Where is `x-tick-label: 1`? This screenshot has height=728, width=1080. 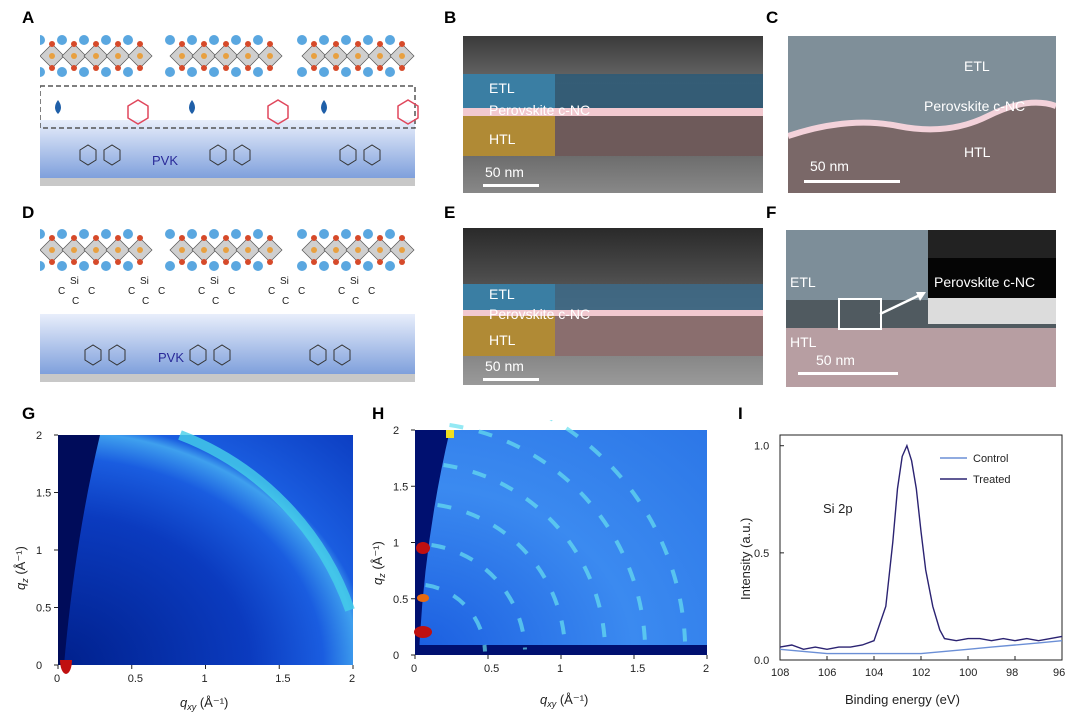
x-tick-label: 1 is located at coordinates (560, 669).